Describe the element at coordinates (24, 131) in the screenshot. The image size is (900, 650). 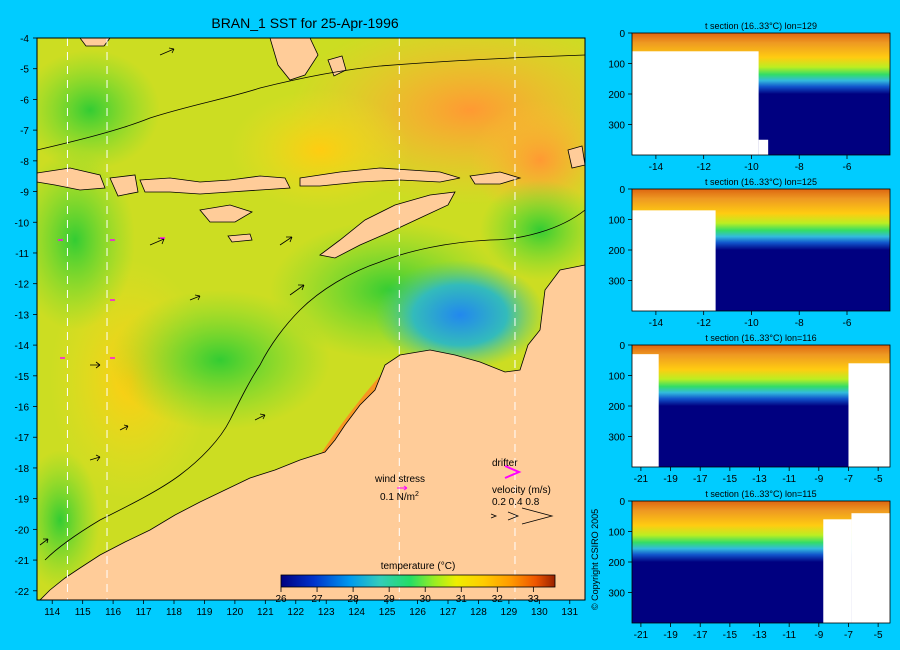
I see `map-y-tick-label: -7` at that location.